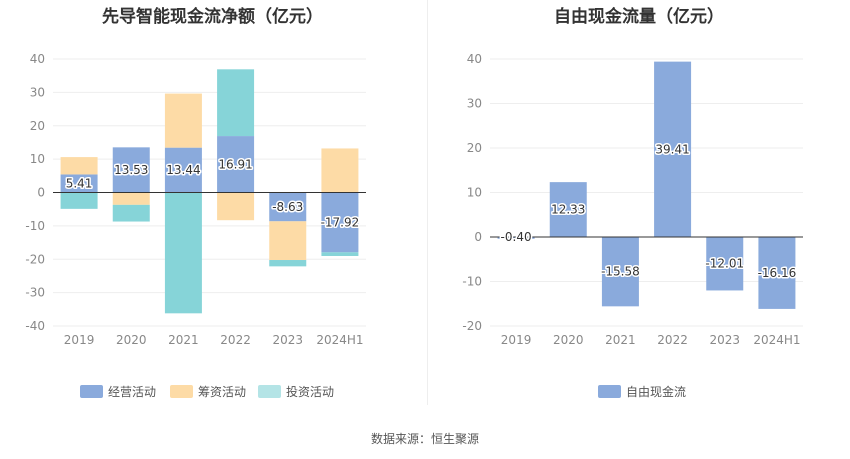 The image size is (850, 459). What do you see at coordinates (478, 237) in the screenshot?
I see `right-y-tick-label: 0` at bounding box center [478, 237].